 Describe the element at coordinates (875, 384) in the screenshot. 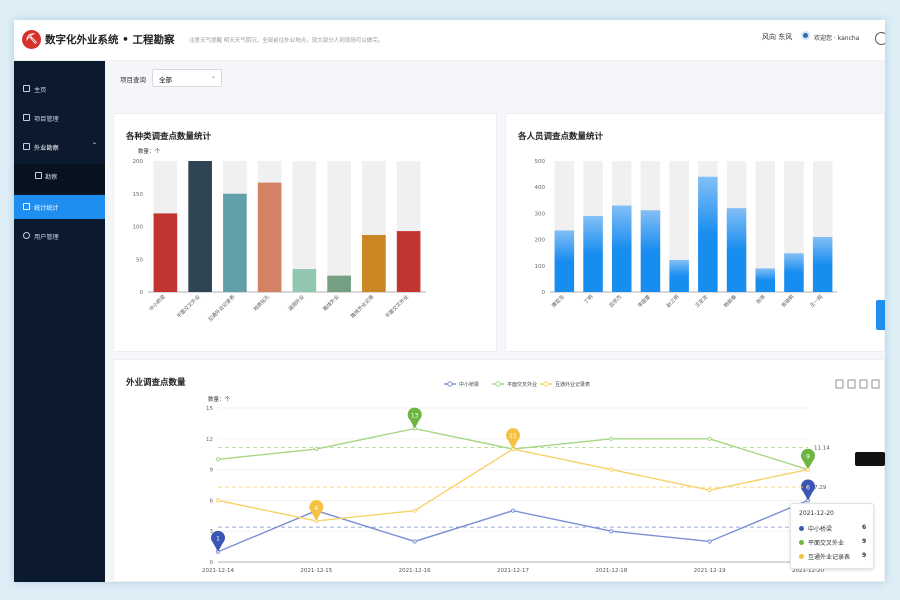

I see `download-icon` at that location.